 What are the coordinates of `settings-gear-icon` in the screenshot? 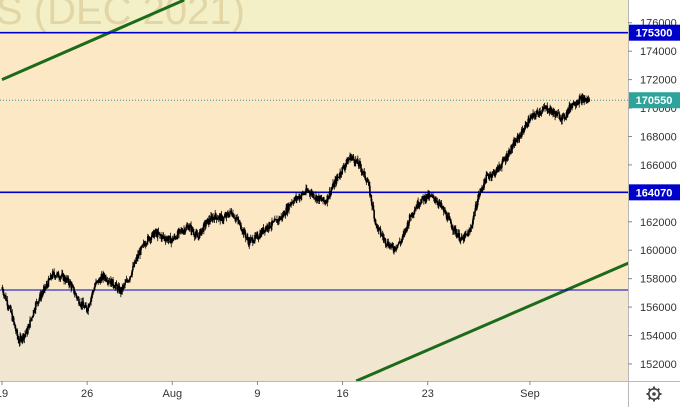 It's located at (654, 394).